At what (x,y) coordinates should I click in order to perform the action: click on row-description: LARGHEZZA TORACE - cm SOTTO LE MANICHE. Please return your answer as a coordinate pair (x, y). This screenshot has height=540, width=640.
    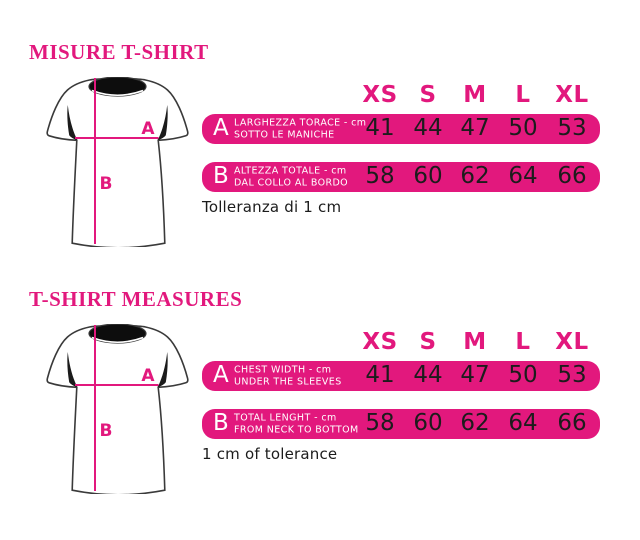
    Looking at the image, I should click on (300, 129).